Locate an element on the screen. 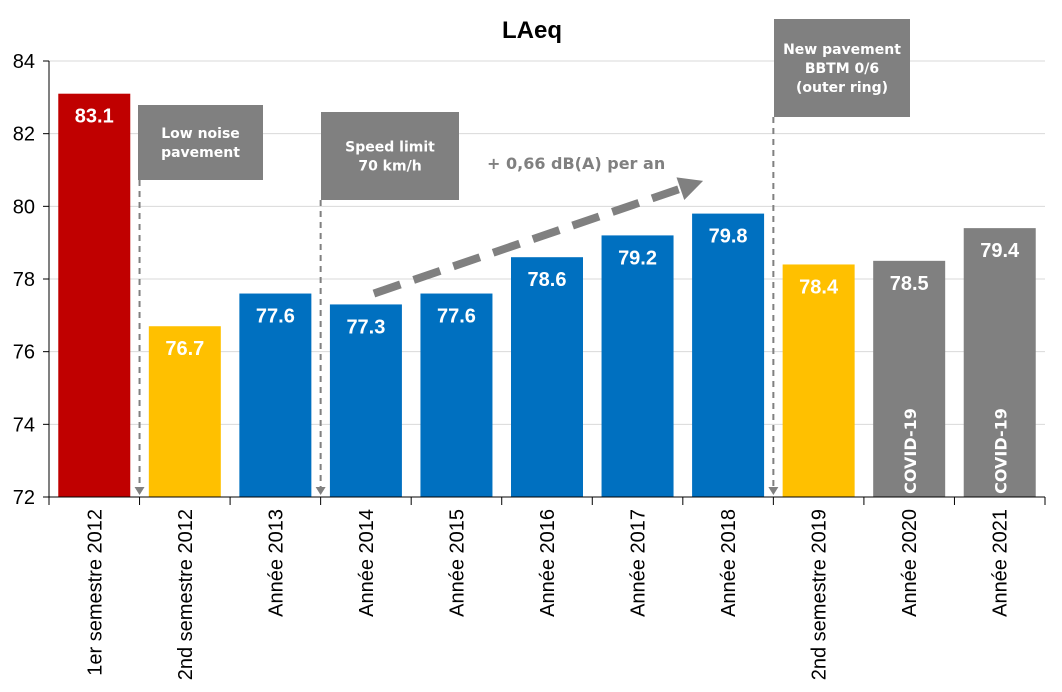  y-tick-label: 76 is located at coordinates (24, 353).